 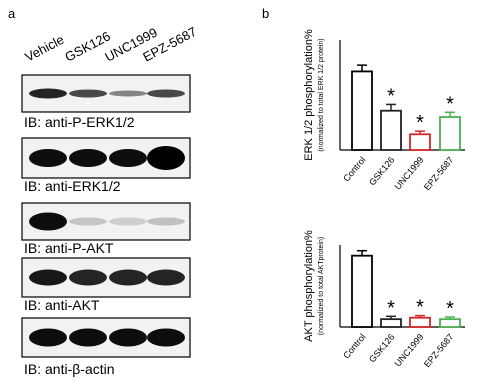 I want to click on blot-label: IB: anti-AKT, so click(x=62, y=305).